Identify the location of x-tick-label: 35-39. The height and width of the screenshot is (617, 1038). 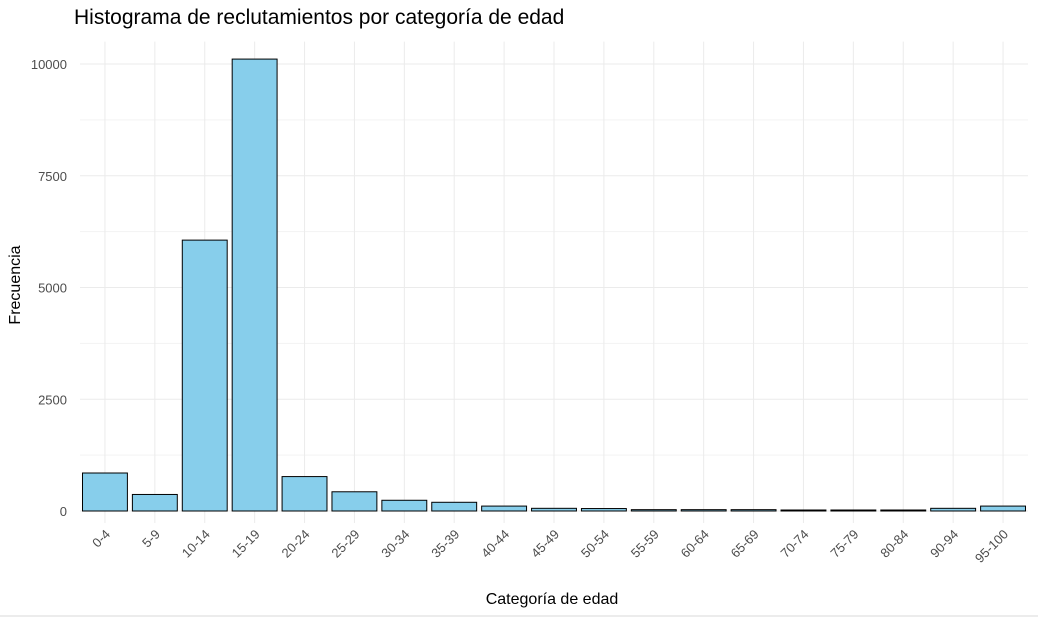
(445, 544).